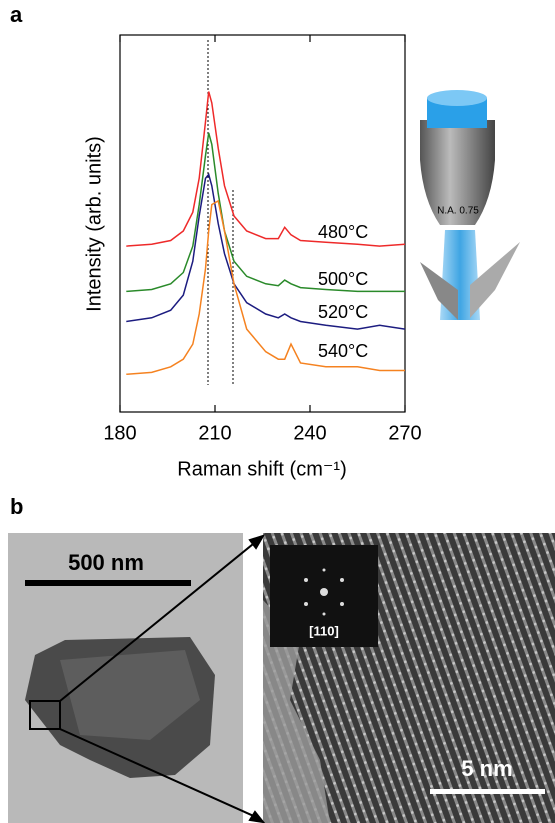 The width and height of the screenshot is (555, 823). I want to click on scale-label: 5 nm, so click(486, 768).